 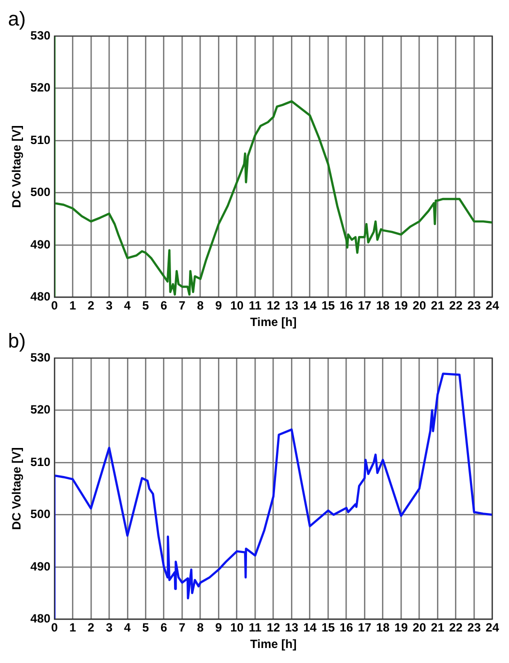 What do you see at coordinates (17, 19) in the screenshot?
I see `chart-title: a)` at bounding box center [17, 19].